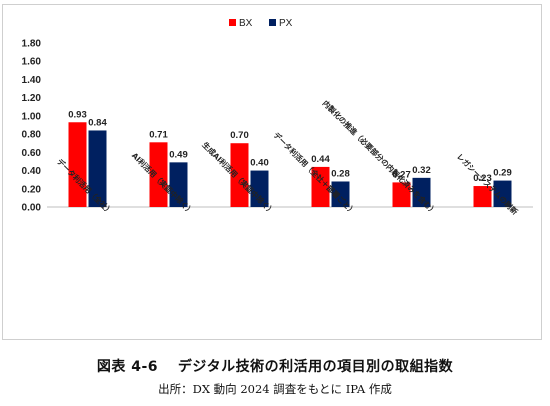 This screenshot has width=550, height=406. I want to click on y-tick-label: 1.00, so click(32, 116).